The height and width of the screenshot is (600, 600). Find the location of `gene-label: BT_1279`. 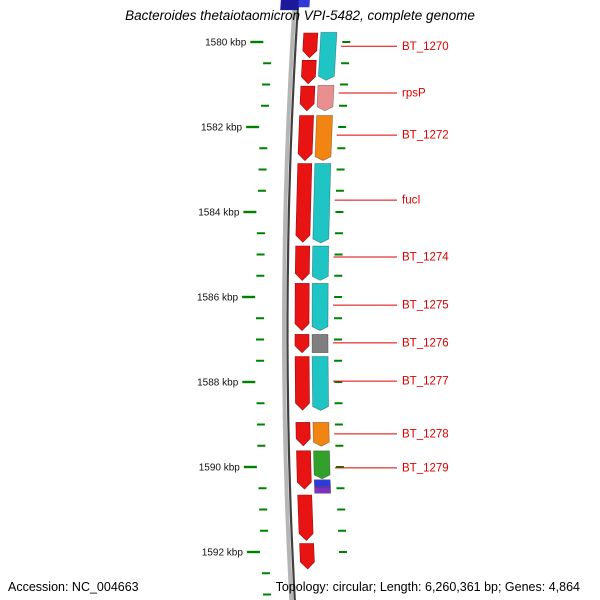

gene-label: BT_1279 is located at coordinates (425, 468).